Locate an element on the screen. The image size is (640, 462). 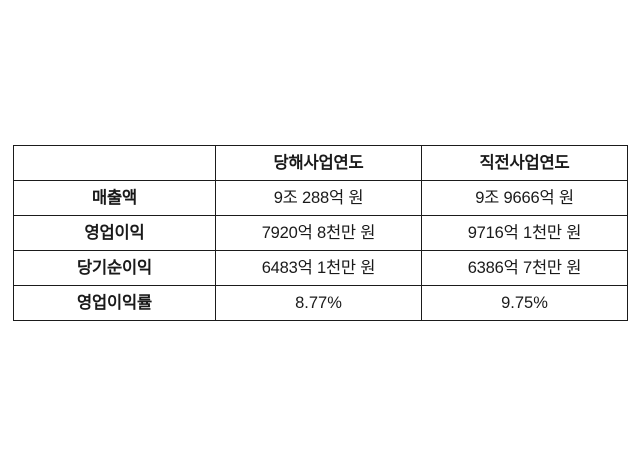
cell-net-income-previous: 6386억 7천만 원 is located at coordinates (524, 268).